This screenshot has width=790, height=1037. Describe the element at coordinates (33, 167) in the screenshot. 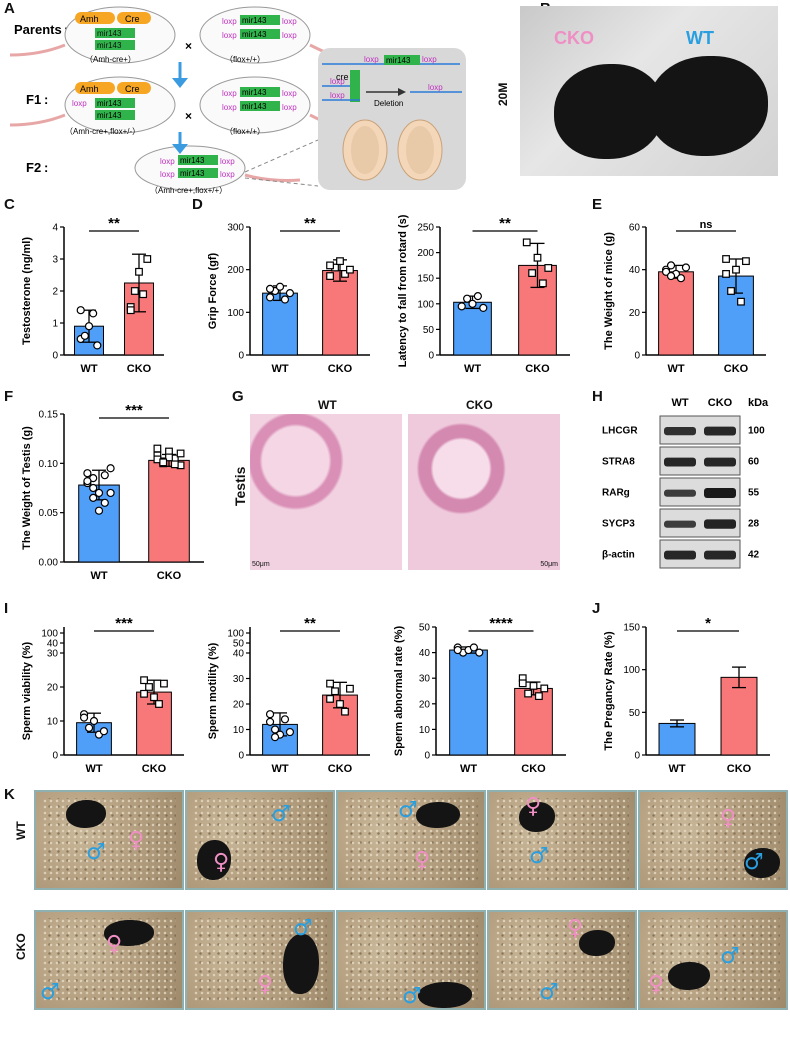

I see `row-label-f2: F2` at that location.